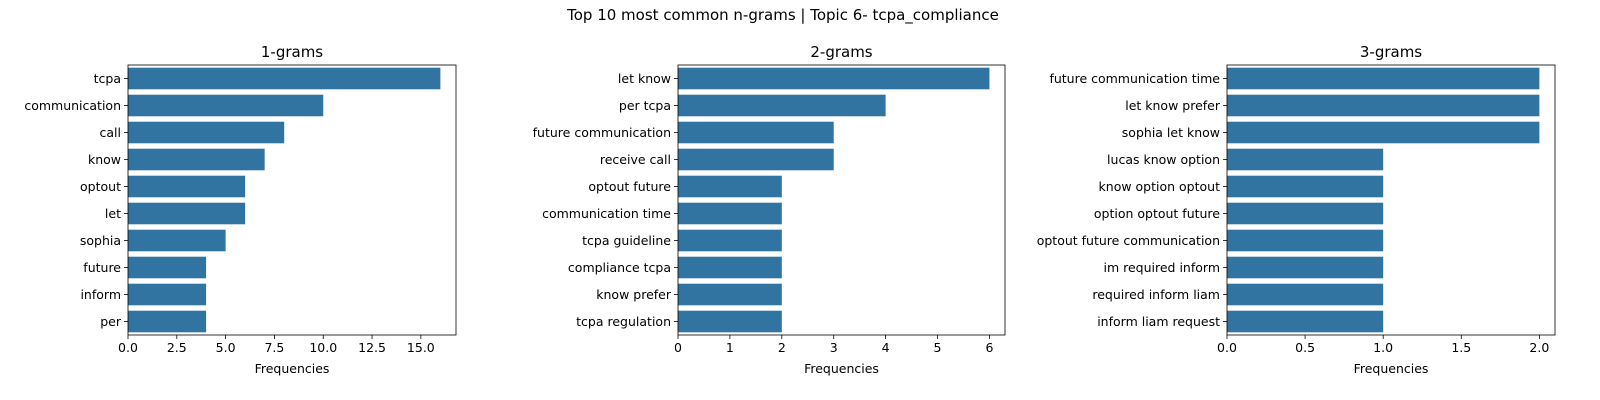 This screenshot has height=400, width=1600. What do you see at coordinates (1305, 347) in the screenshot?
I see `x-tick-label: 0.5` at bounding box center [1305, 347].